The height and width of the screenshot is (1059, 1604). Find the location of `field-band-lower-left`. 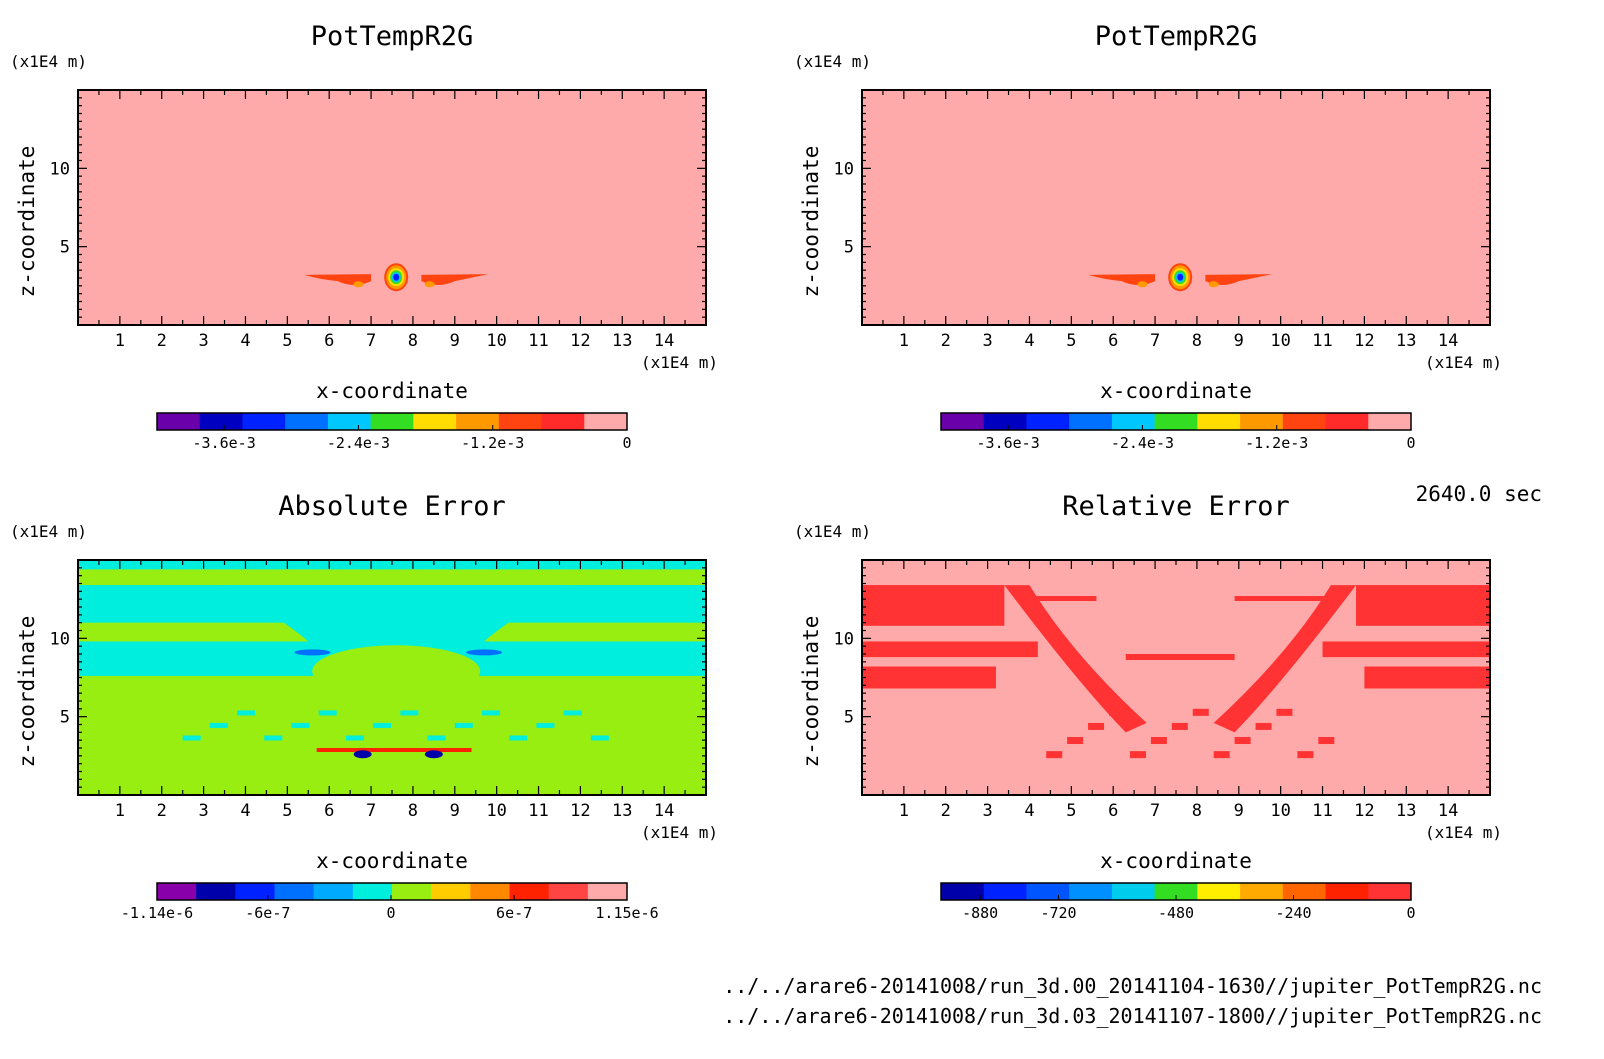

field-band-lower-left is located at coordinates (929, 677).